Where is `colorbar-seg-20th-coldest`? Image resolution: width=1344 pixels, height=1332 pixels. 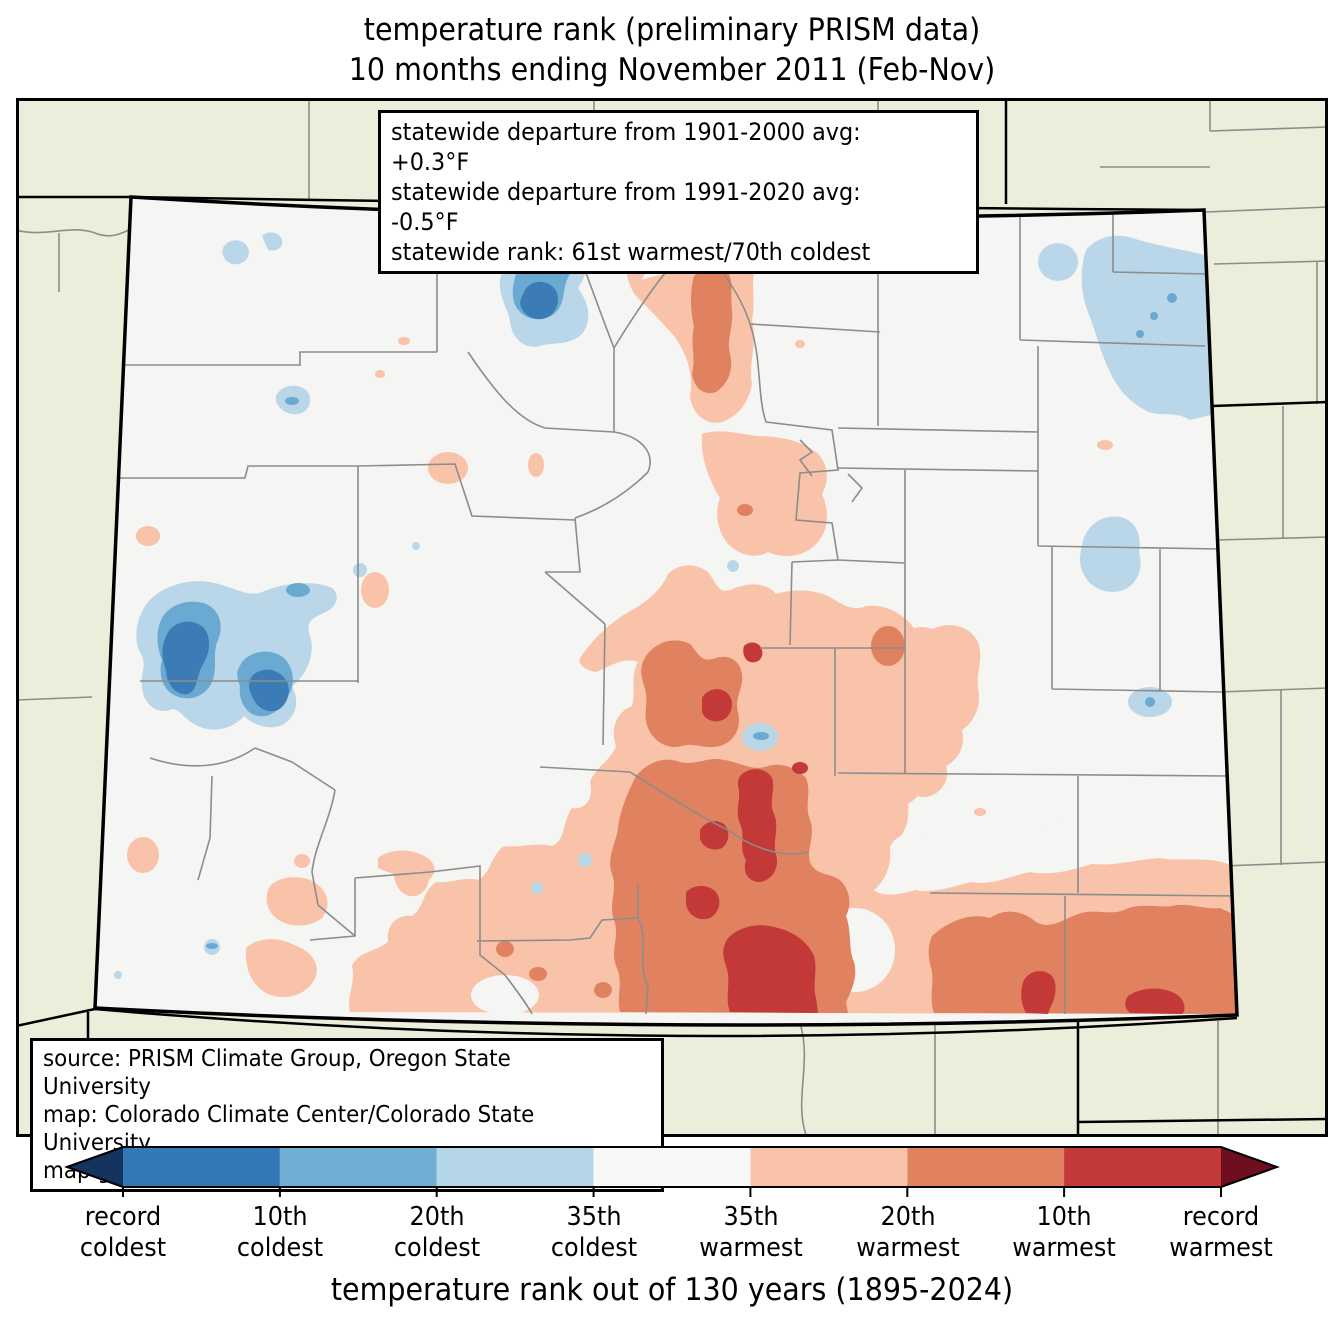
colorbar-seg-20th-coldest is located at coordinates (358, 1167).